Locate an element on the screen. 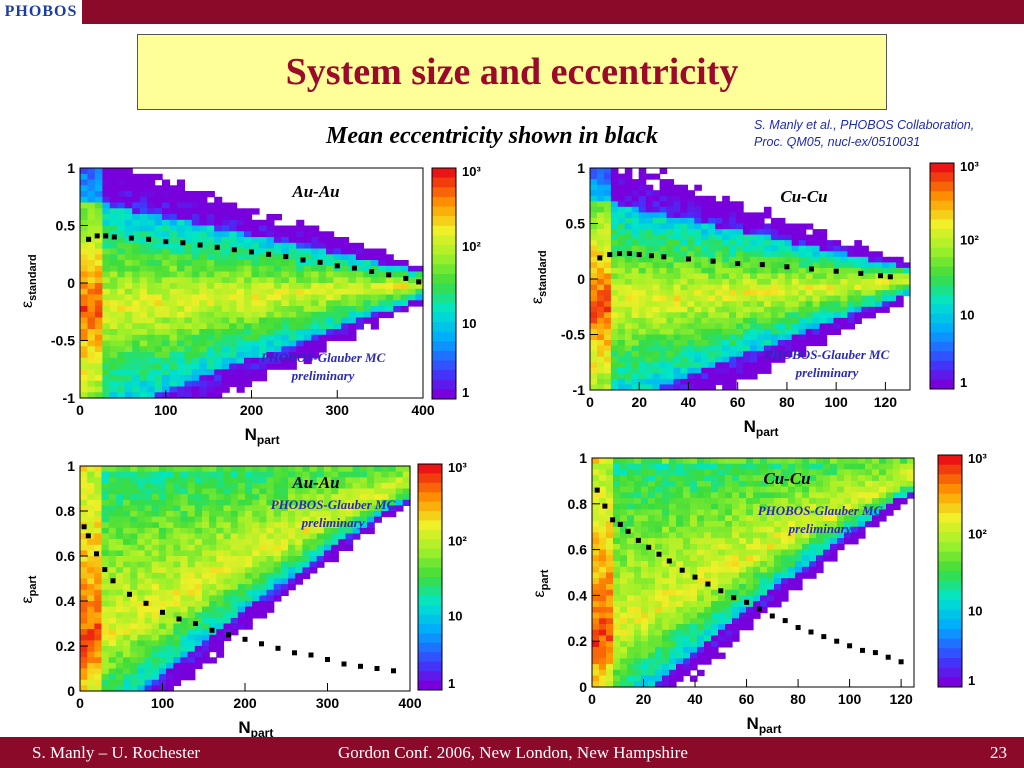 The image size is (1024, 768). mean-point is located at coordinates (629, 253).